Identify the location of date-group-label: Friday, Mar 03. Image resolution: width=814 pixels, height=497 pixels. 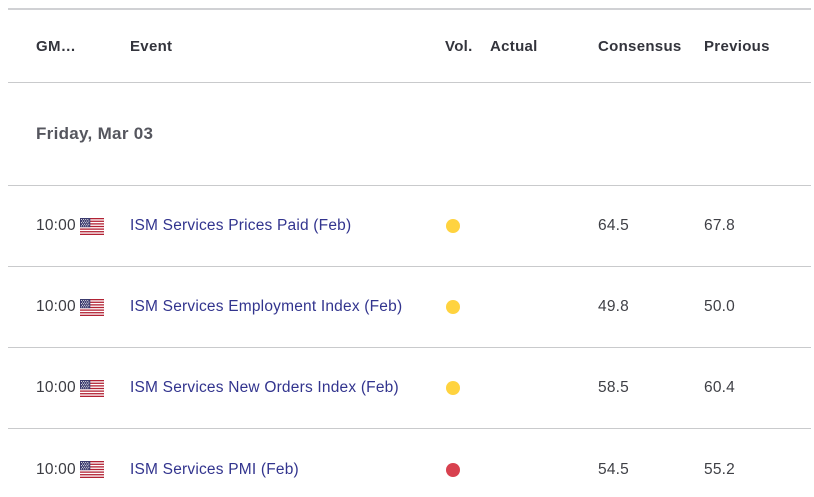
(95, 133).